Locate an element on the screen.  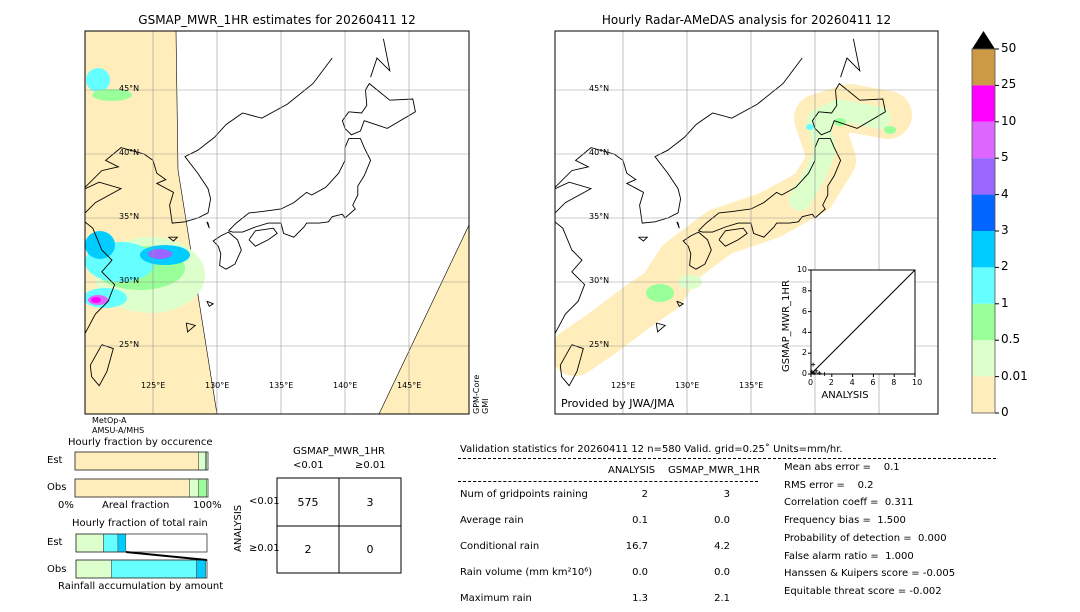
left-map-title: GSMAP_MWR_1HR estimates for 20260411 12 is located at coordinates (277, 20).